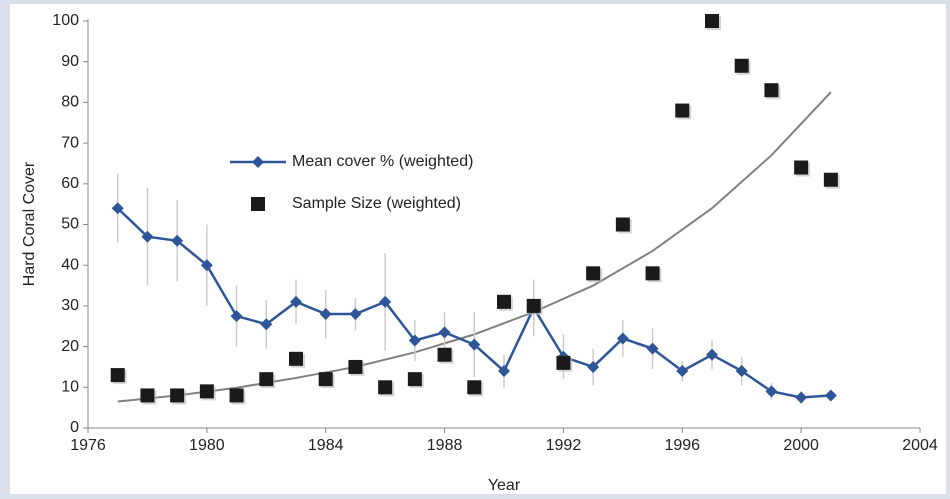 The image size is (950, 499). What do you see at coordinates (376, 203) in the screenshot?
I see `legend-label: Sample Size (weighted)` at bounding box center [376, 203].